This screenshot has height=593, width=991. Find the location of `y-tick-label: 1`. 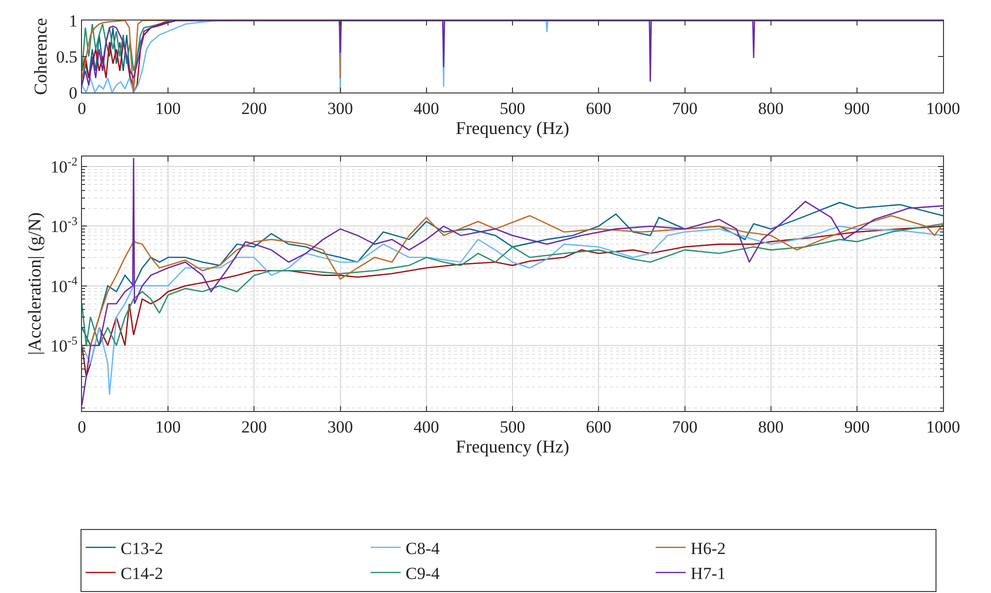

y-tick-label: 1 is located at coordinates (73, 20).